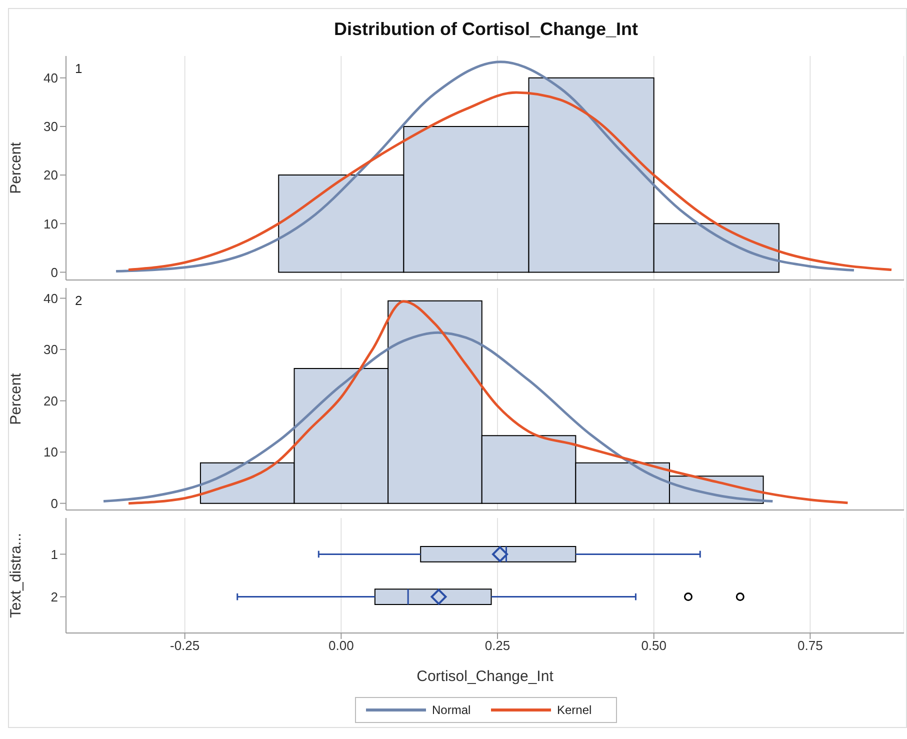  Describe the element at coordinates (654, 646) in the screenshot. I see `x-tick-label: 0.50` at that location.